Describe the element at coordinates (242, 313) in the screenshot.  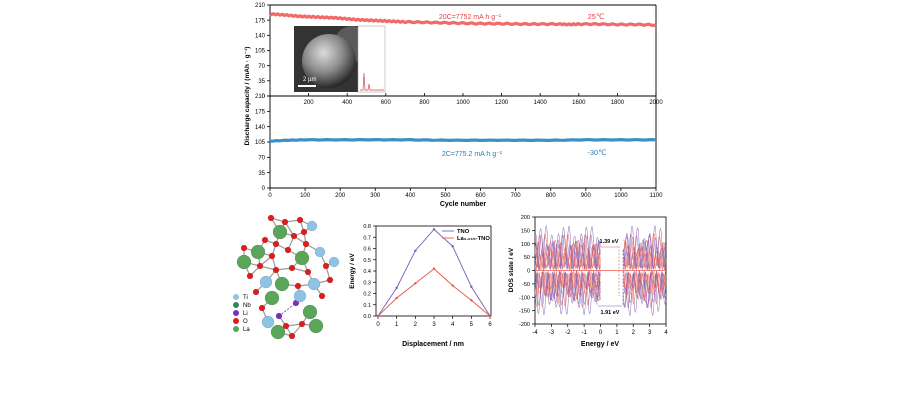
I see `atom-legend: Ti Nb Li O La` at that location.